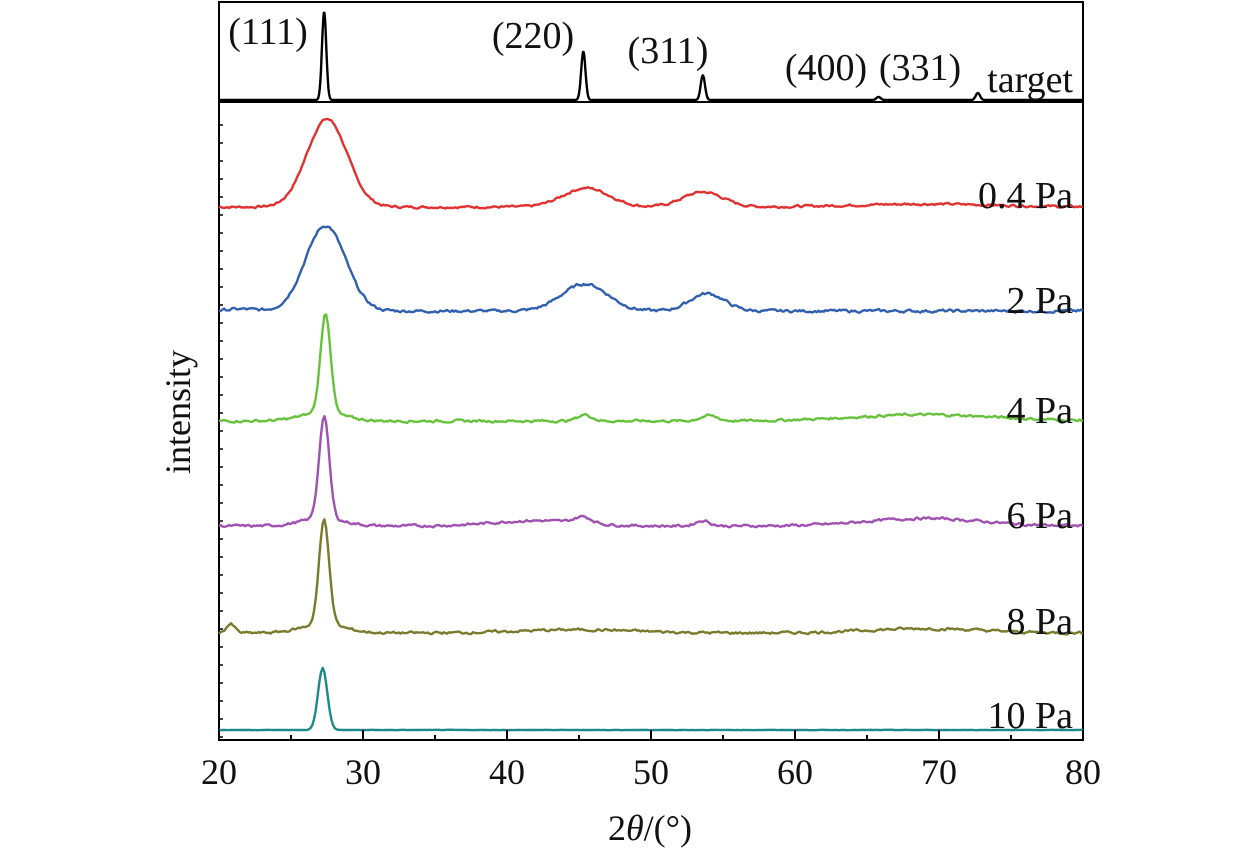 This screenshot has height=853, width=1259. I want to click on x-axis-label: 2θ/(°), so click(650, 828).